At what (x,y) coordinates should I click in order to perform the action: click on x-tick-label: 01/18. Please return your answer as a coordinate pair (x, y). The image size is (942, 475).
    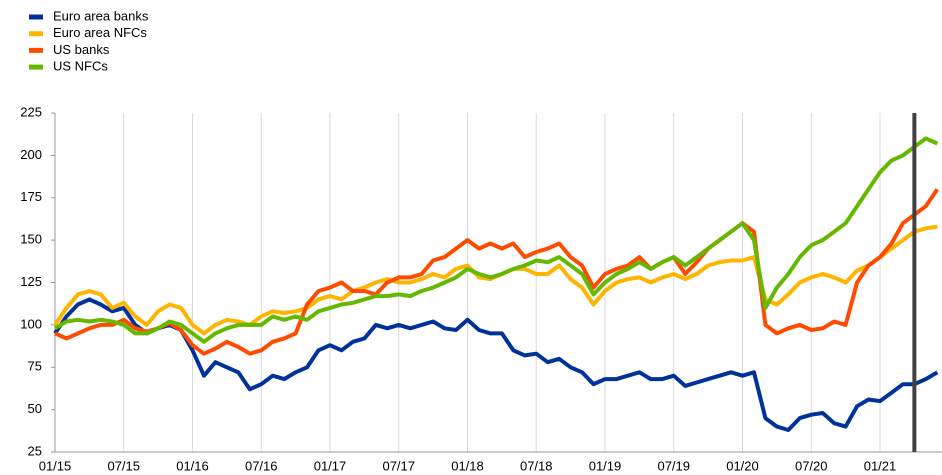
    Looking at the image, I should click on (467, 465).